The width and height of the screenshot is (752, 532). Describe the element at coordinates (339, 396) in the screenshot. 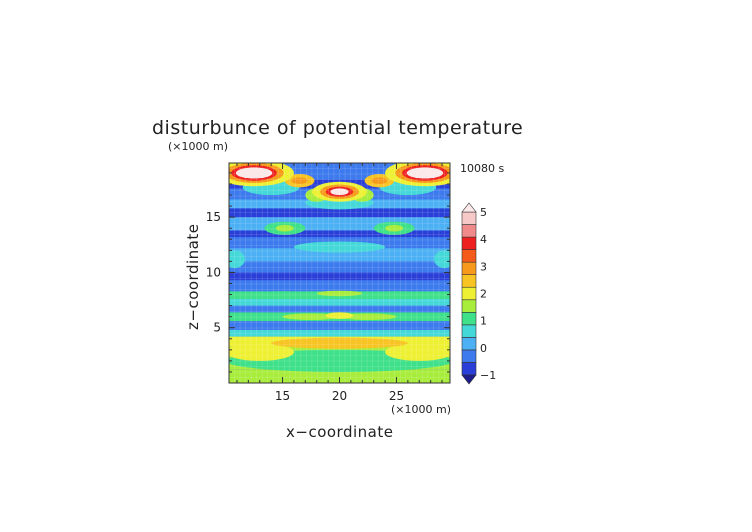

I see `x-tick-label: 20` at that location.